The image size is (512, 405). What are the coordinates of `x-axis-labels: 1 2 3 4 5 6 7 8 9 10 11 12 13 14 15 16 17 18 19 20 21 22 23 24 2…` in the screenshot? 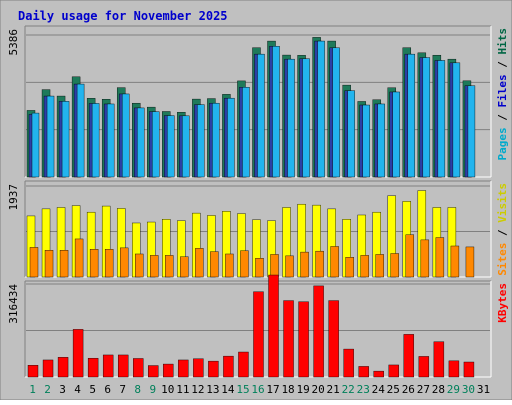 It's located at (259, 389).